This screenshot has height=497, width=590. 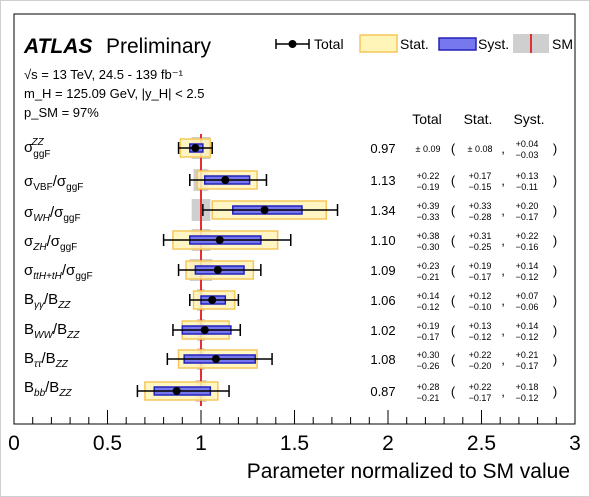 What do you see at coordinates (428, 326) in the screenshot?
I see `total-error-text-up: +0.19` at bounding box center [428, 326].